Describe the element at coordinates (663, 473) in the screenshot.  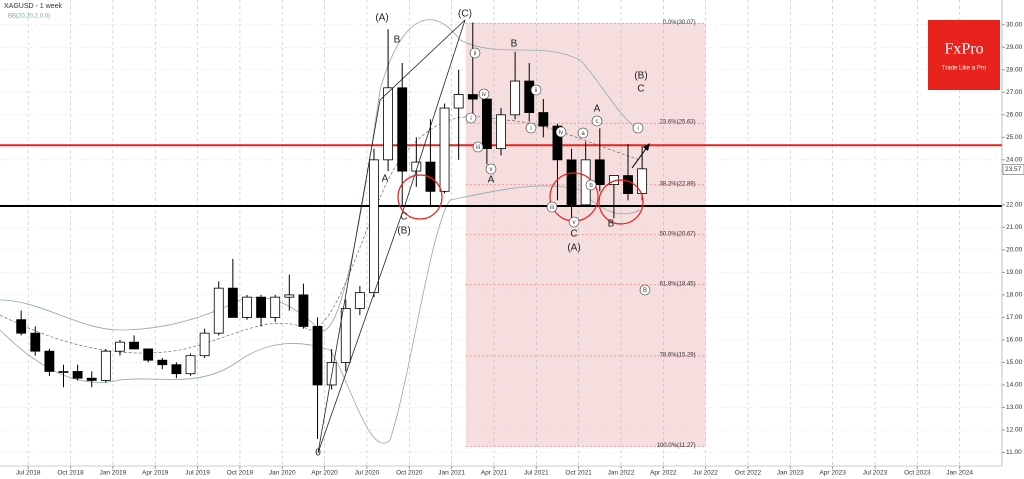
I see `x-tick-label: Apr 2022` at that location.